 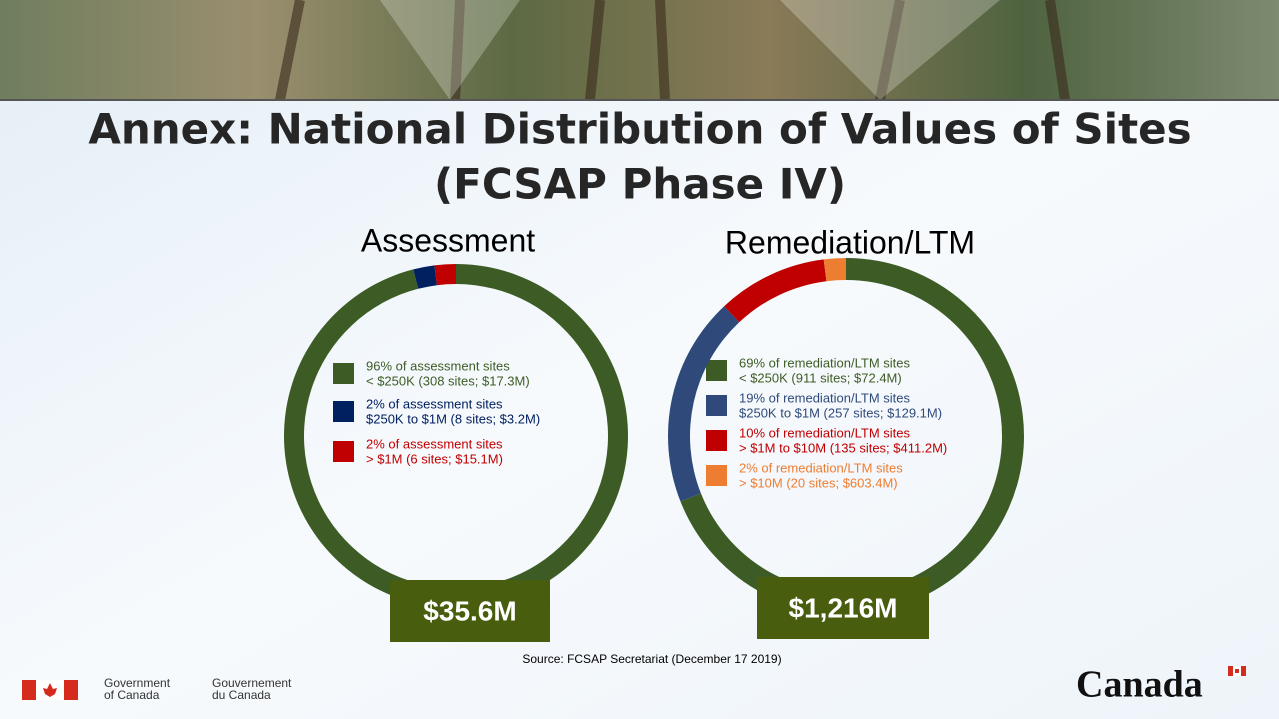 I want to click on legend-label: 69% of remediation/LTM sites, so click(x=824, y=362).